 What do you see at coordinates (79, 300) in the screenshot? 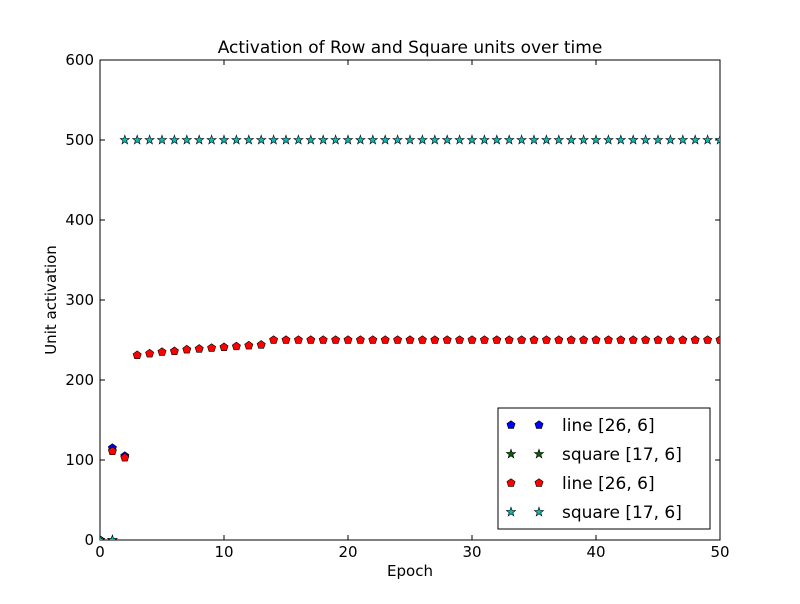
I see `y-tick-label: 300` at bounding box center [79, 300].